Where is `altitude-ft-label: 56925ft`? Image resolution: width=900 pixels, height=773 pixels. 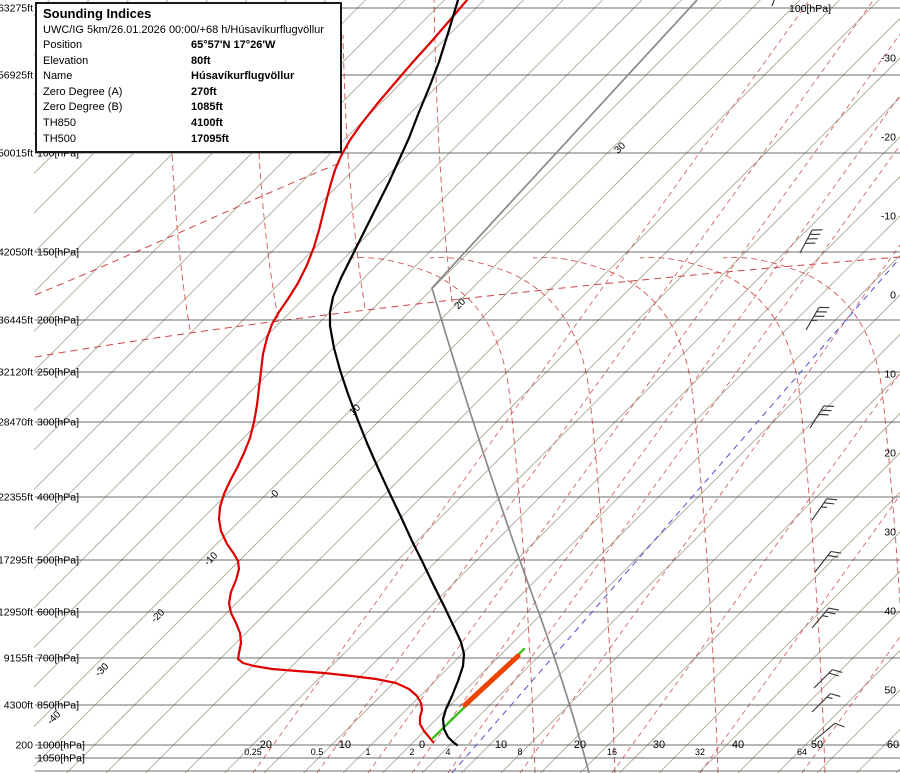
altitude-ft-label: 56925ft is located at coordinates (16, 76).